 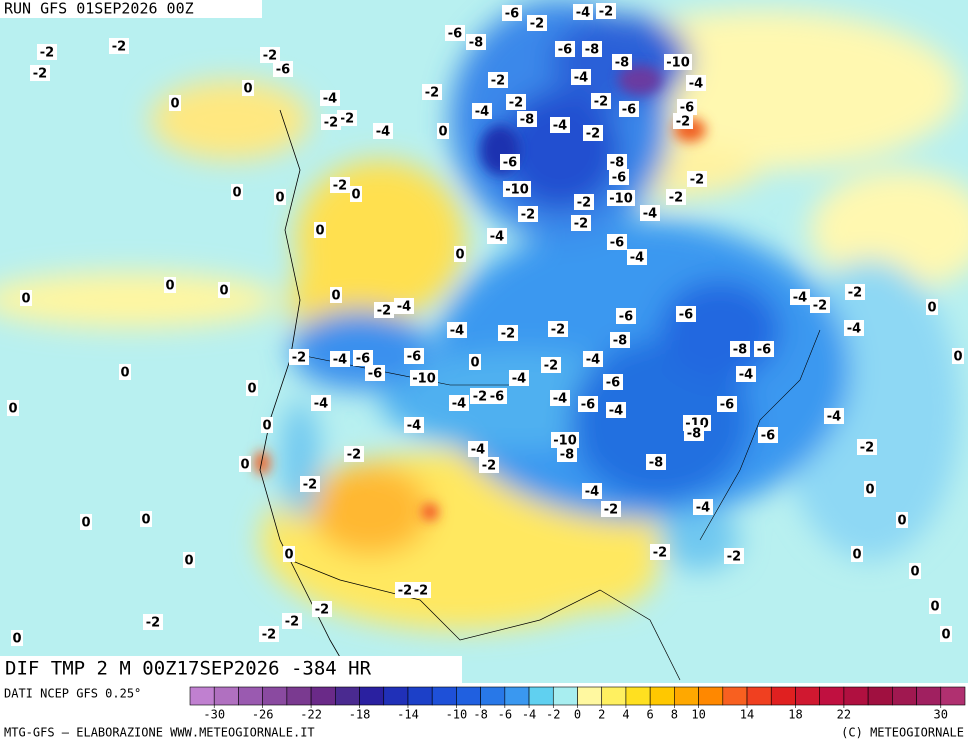 I want to click on colorbar-tick-label: 10, so click(x=698, y=715).